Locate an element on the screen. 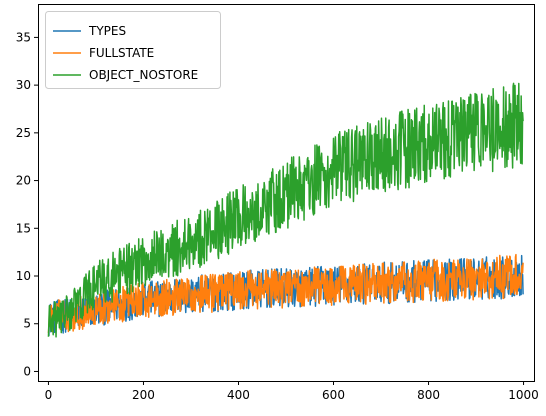 This screenshot has height=416, width=546. y-tick-label: 25 is located at coordinates (23, 133).